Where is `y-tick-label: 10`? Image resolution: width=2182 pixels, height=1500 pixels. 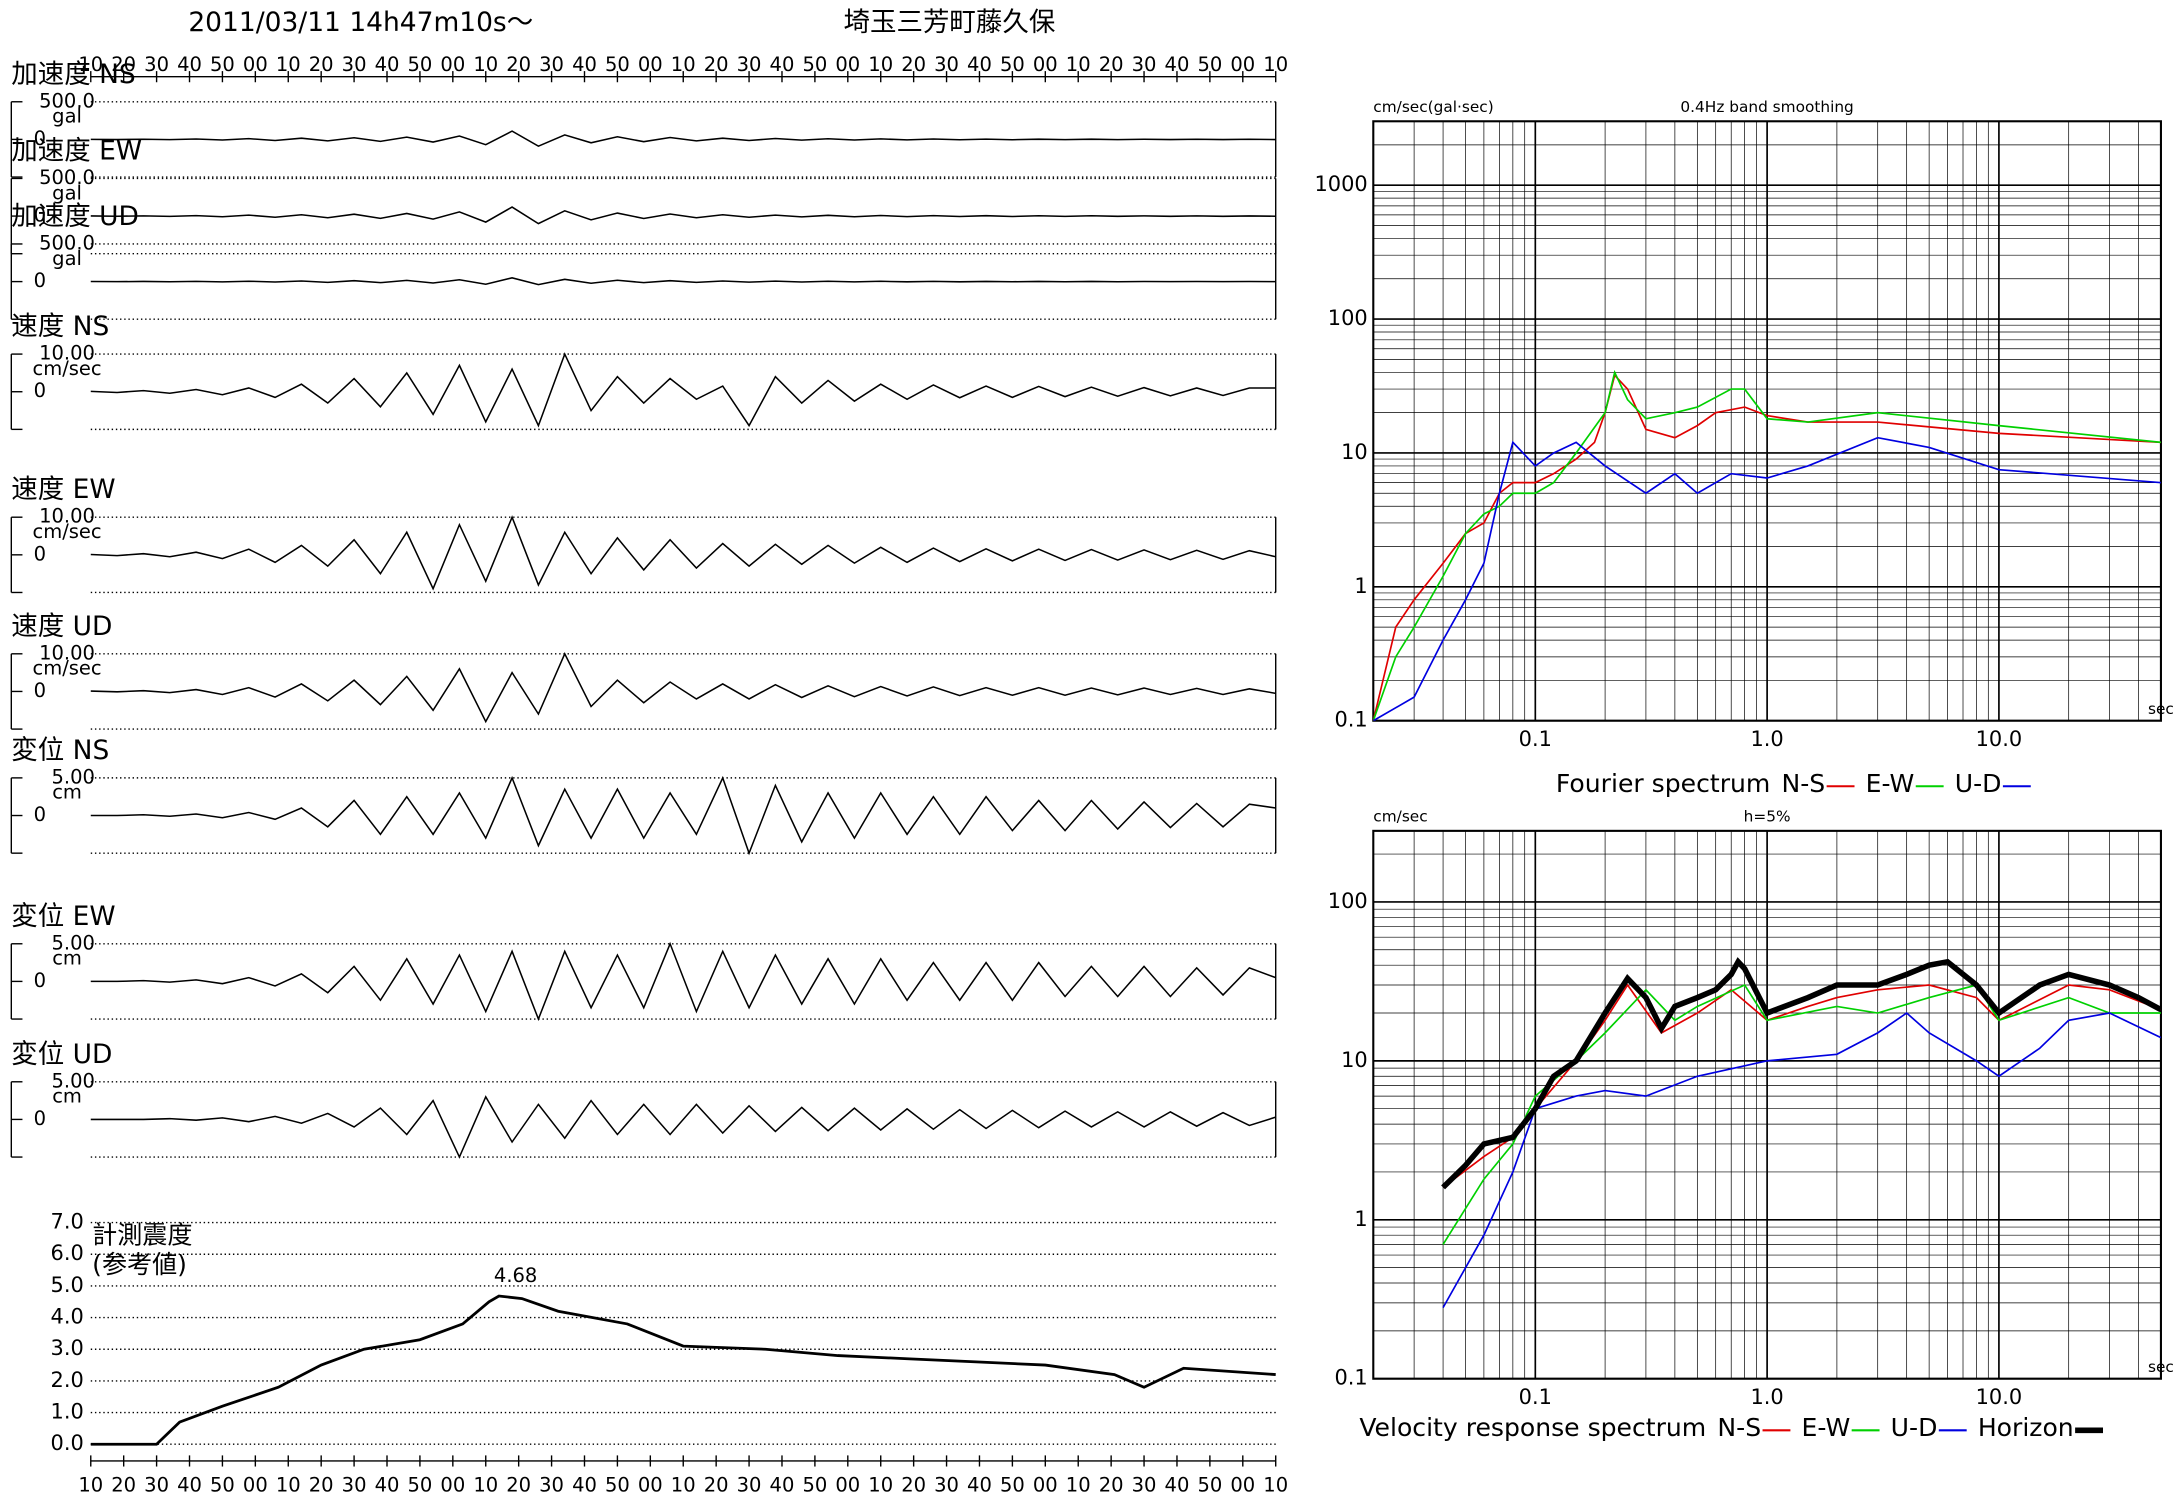 y-tick-label: 10 is located at coordinates (1354, 452).